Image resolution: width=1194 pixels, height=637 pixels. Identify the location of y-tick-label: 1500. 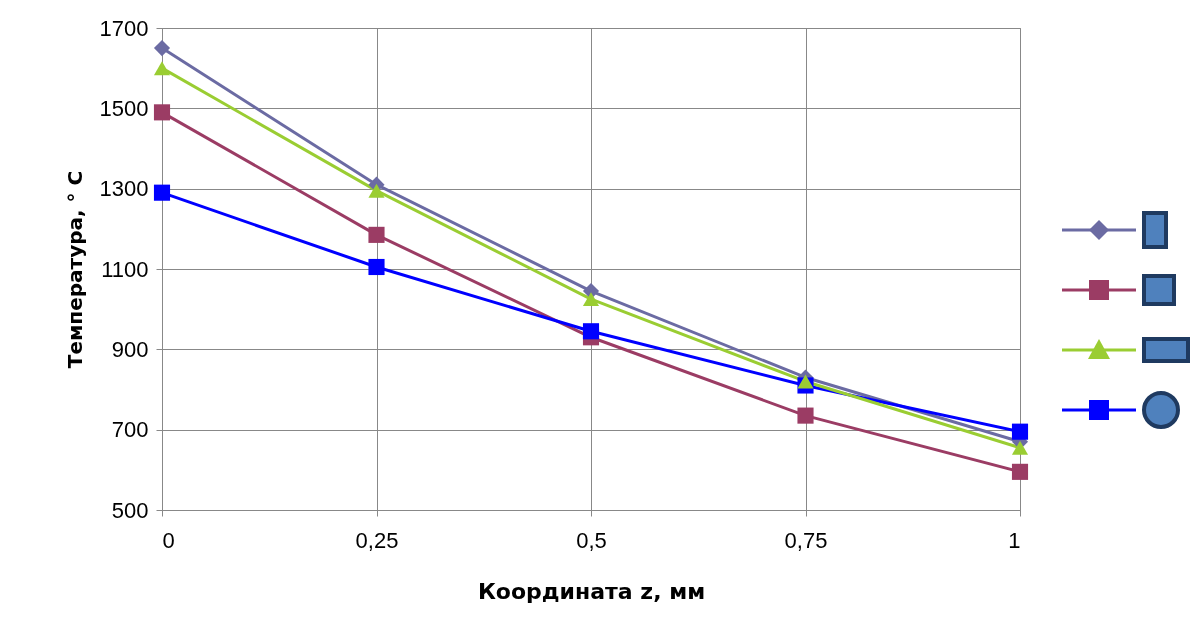
(124, 108).